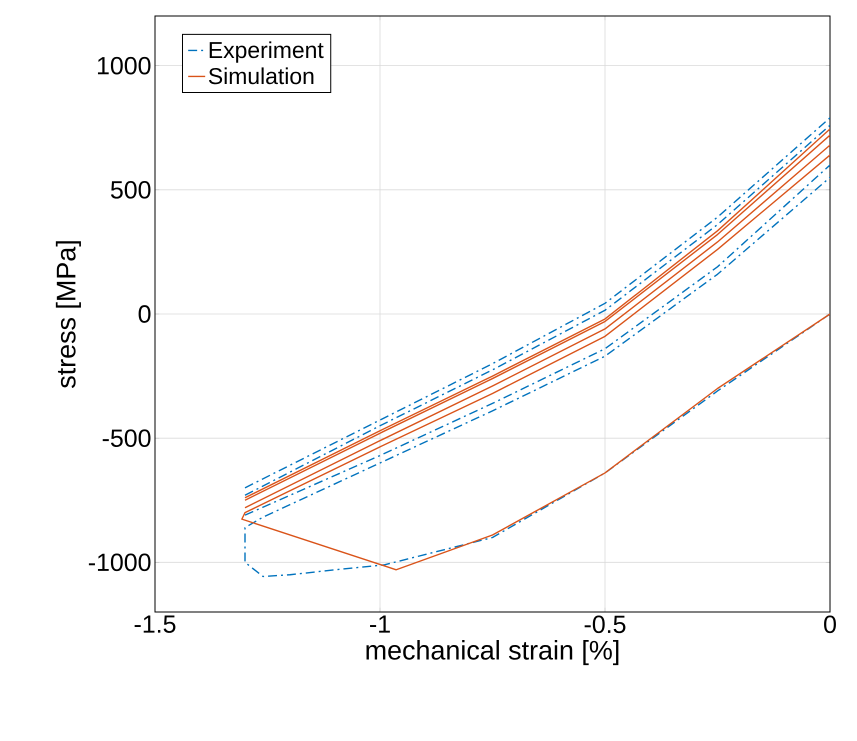  Describe the element at coordinates (492, 653) in the screenshot. I see `x-axis-title: mechanical strain [%]` at that location.